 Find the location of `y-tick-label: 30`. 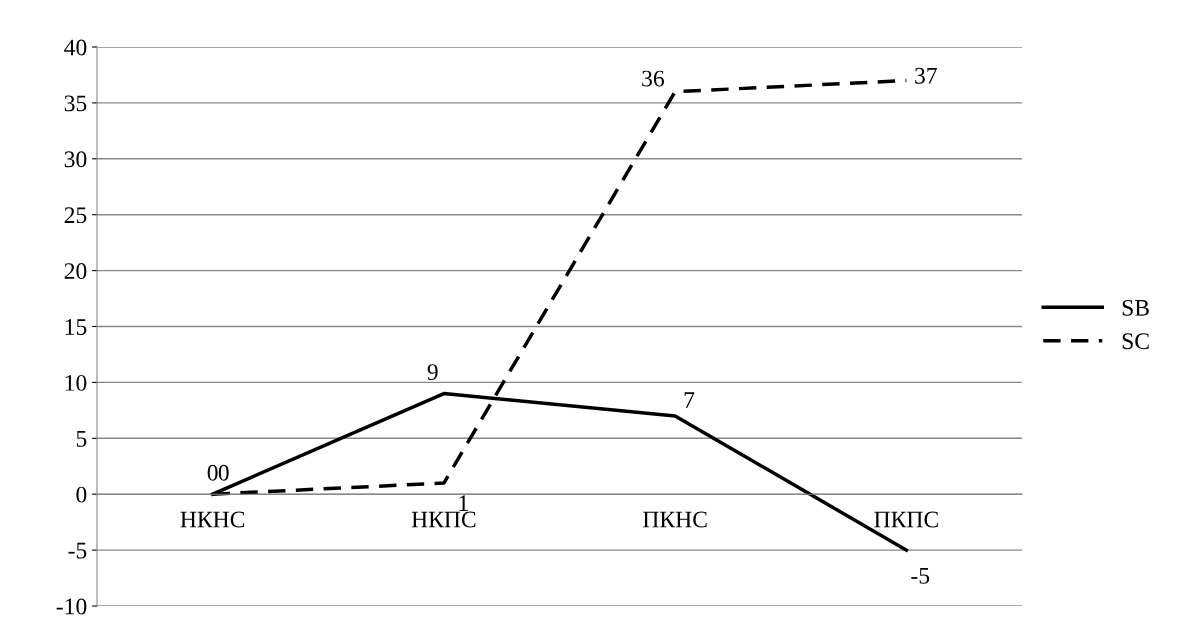

y-tick-label: 30 is located at coordinates (75, 159).